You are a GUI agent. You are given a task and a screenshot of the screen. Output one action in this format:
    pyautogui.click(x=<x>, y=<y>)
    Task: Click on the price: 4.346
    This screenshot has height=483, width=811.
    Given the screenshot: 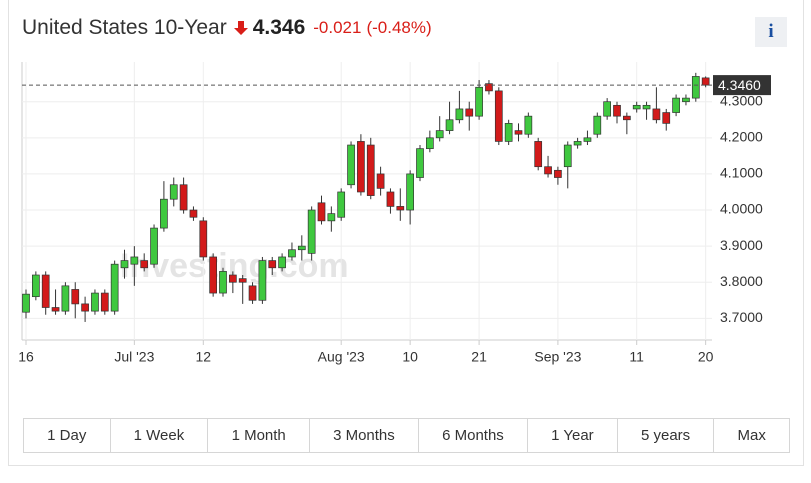 What is the action you would take?
    pyautogui.click(x=279, y=27)
    